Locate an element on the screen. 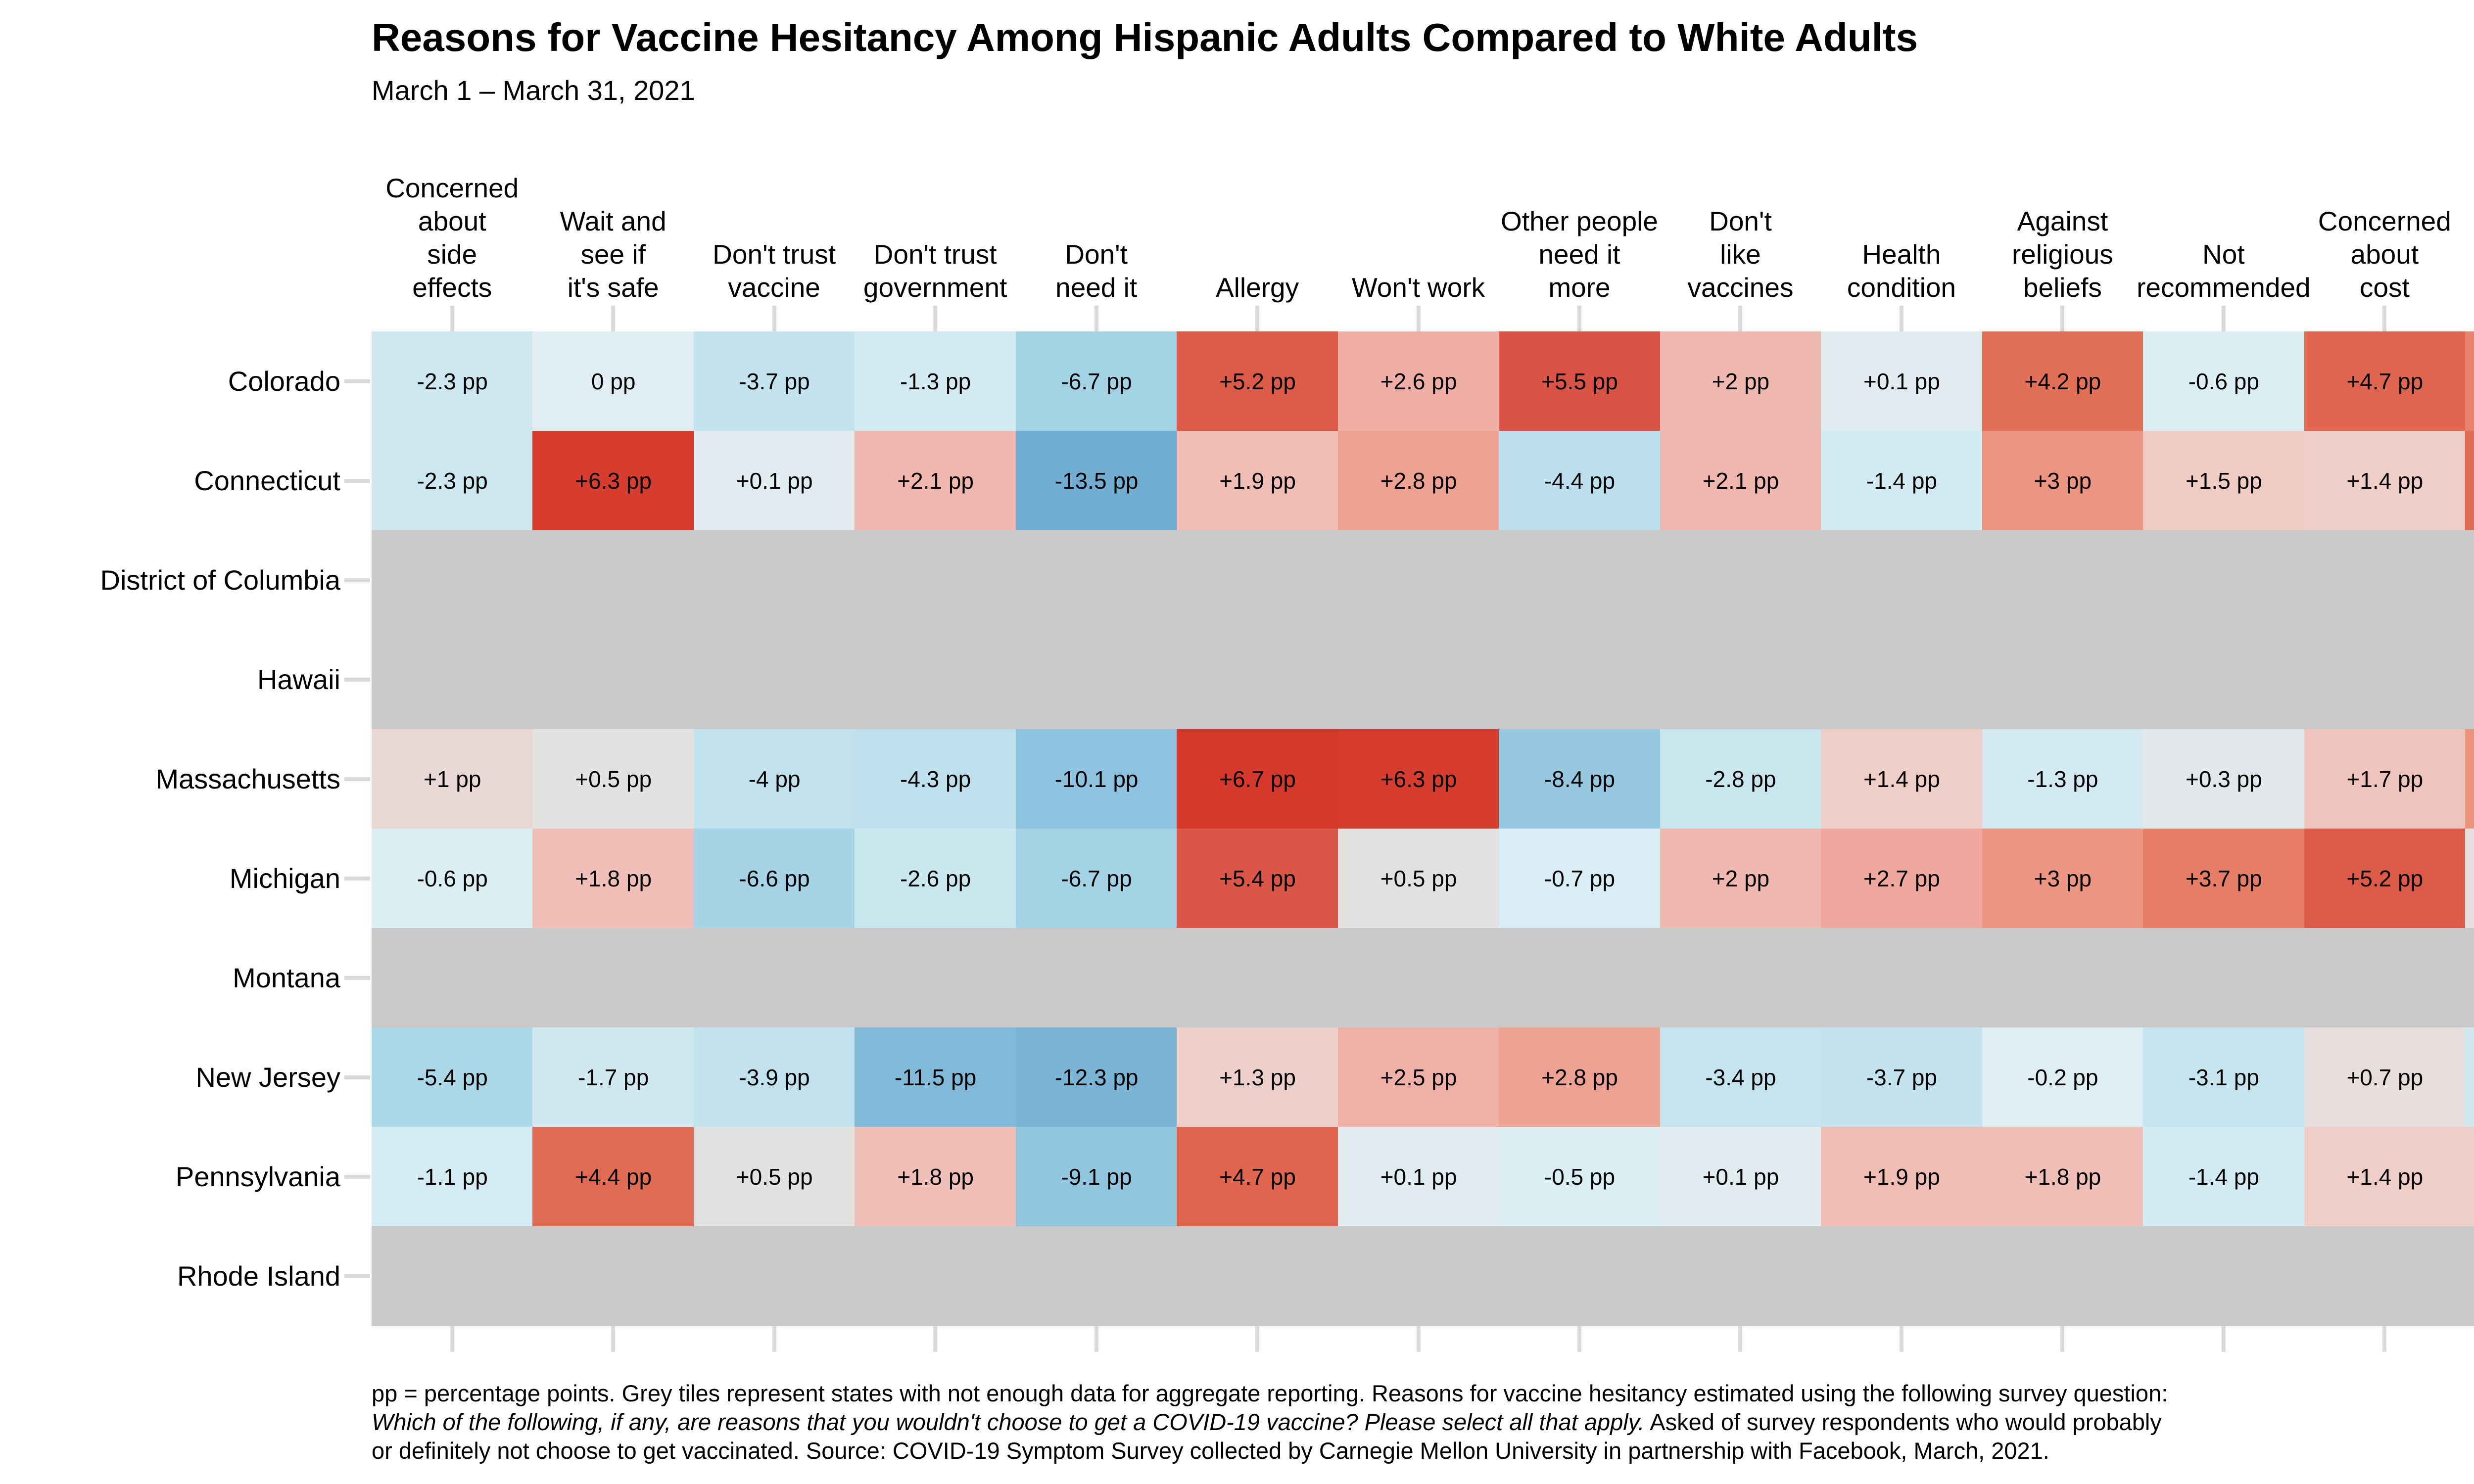  row-label-state: Rhode Island is located at coordinates (259, 1276).